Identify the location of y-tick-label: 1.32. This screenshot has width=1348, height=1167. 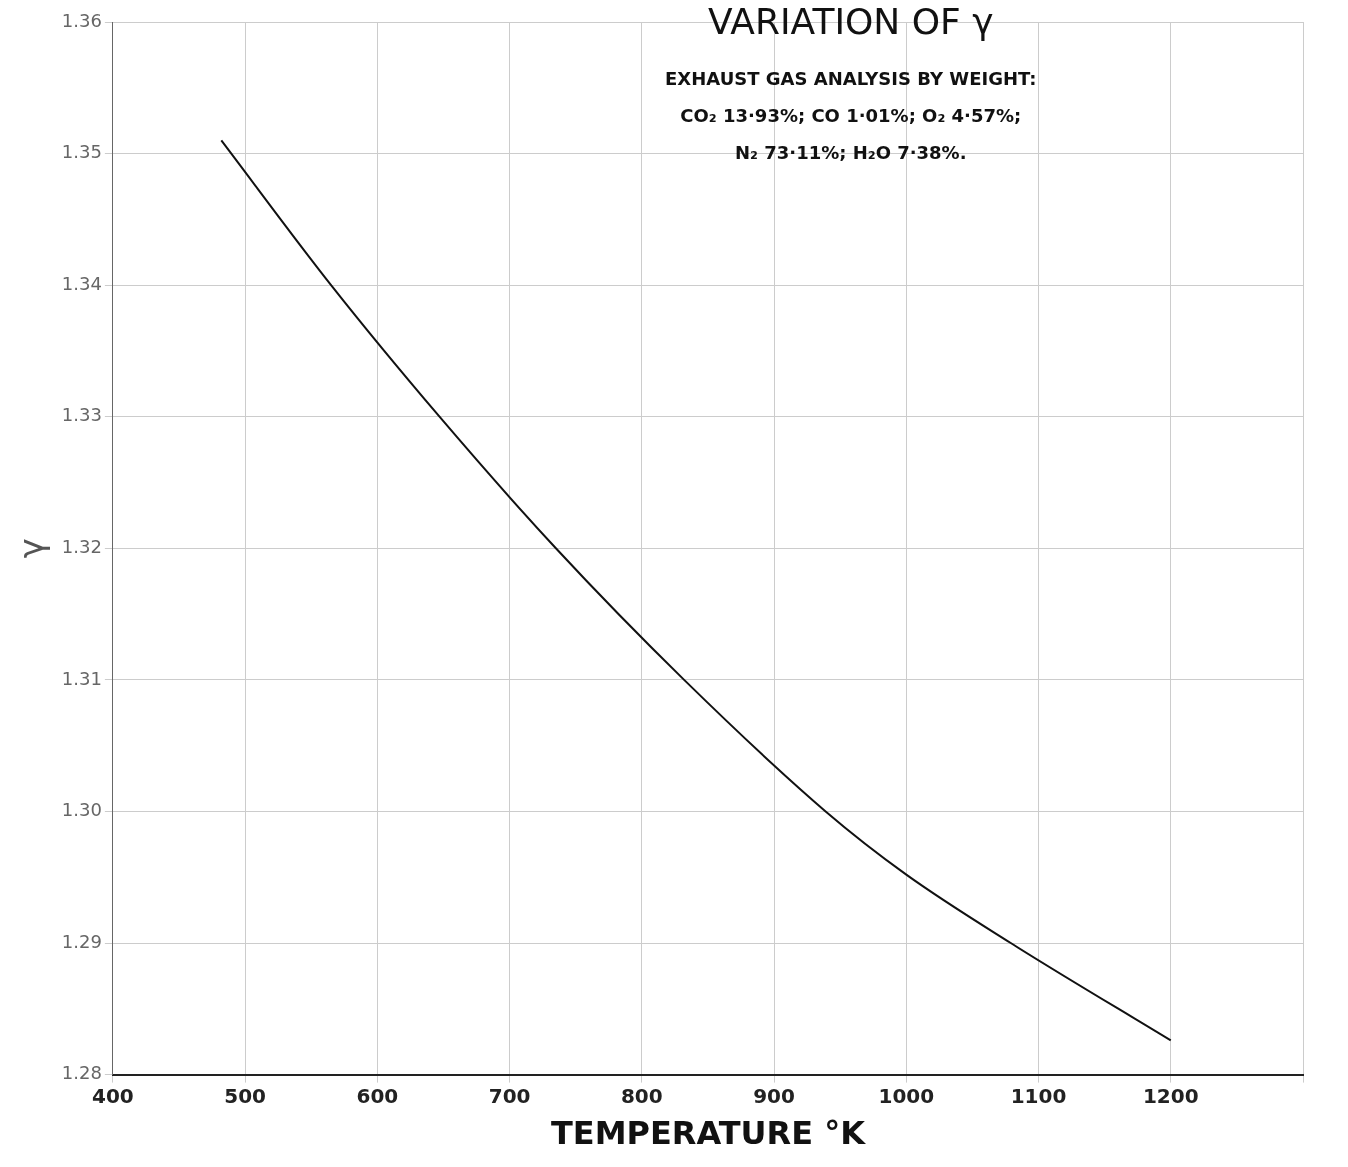
(81, 546).